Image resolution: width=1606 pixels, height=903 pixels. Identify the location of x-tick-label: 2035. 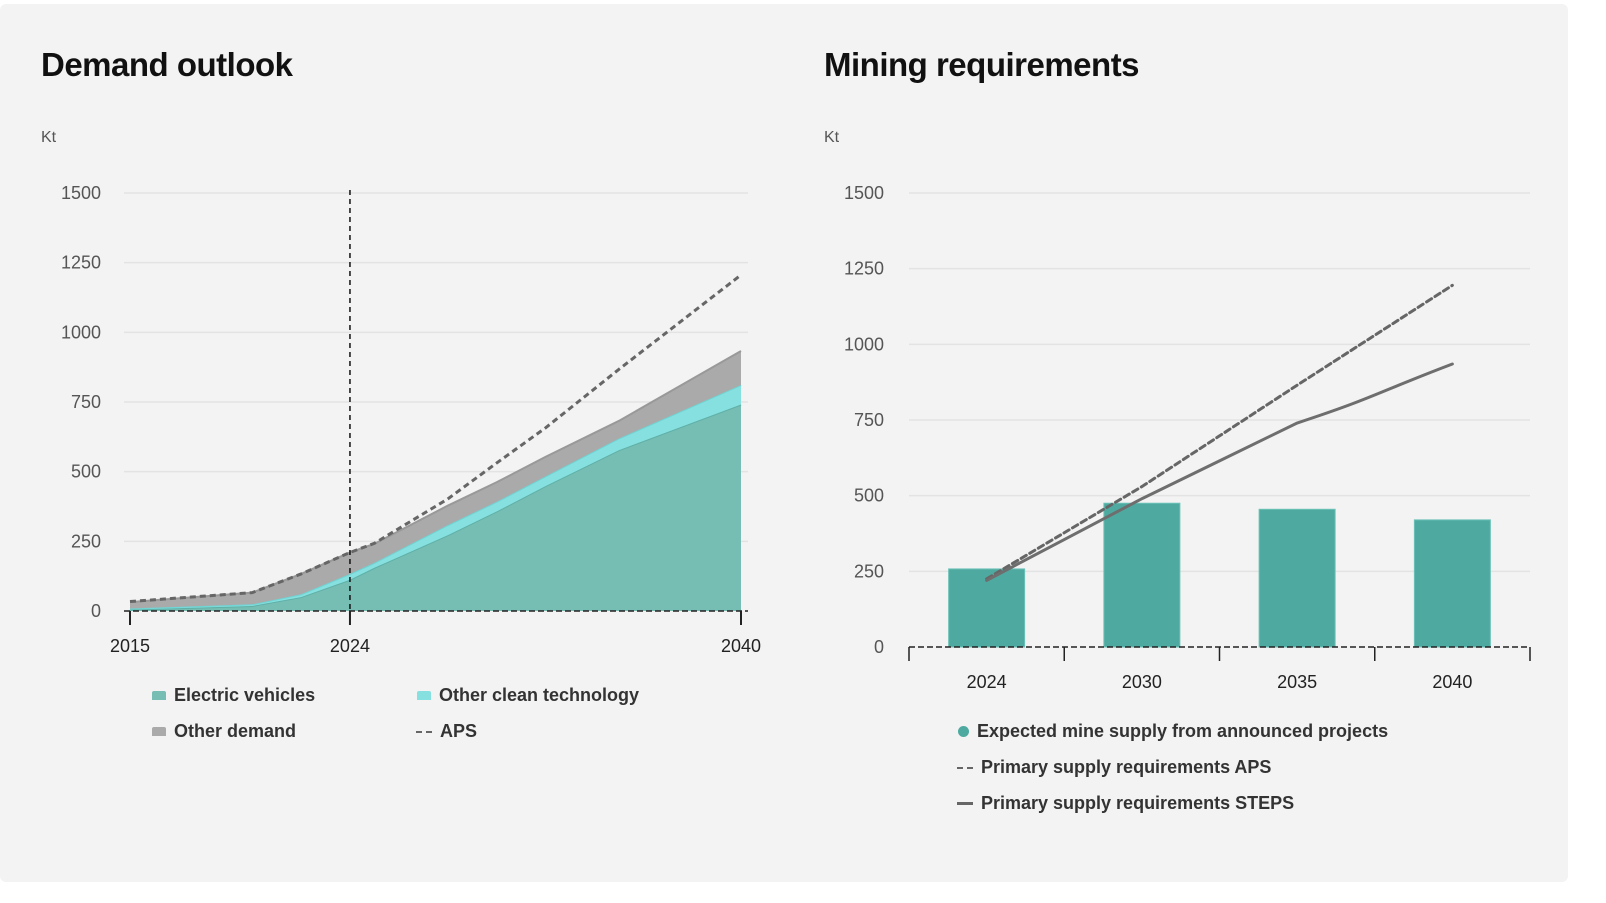
(1297, 682).